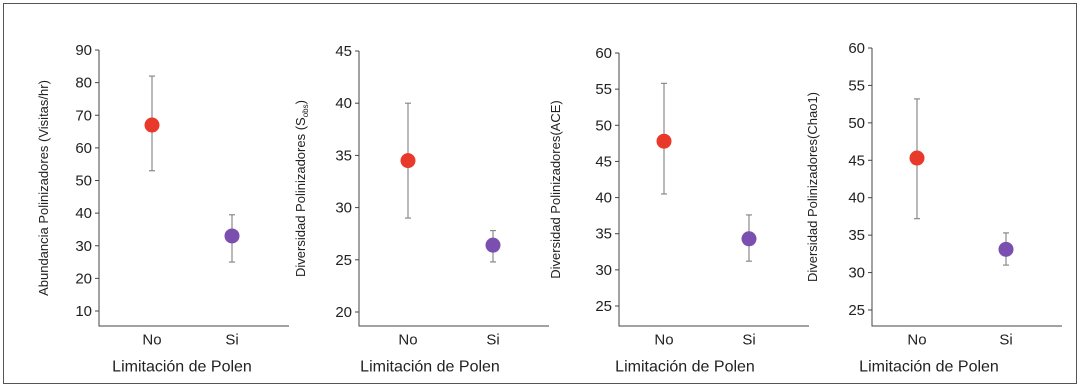 Image resolution: width=1082 pixels, height=390 pixels. Describe the element at coordinates (603, 198) in the screenshot. I see `chart3-y-tick-label: 40` at that location.